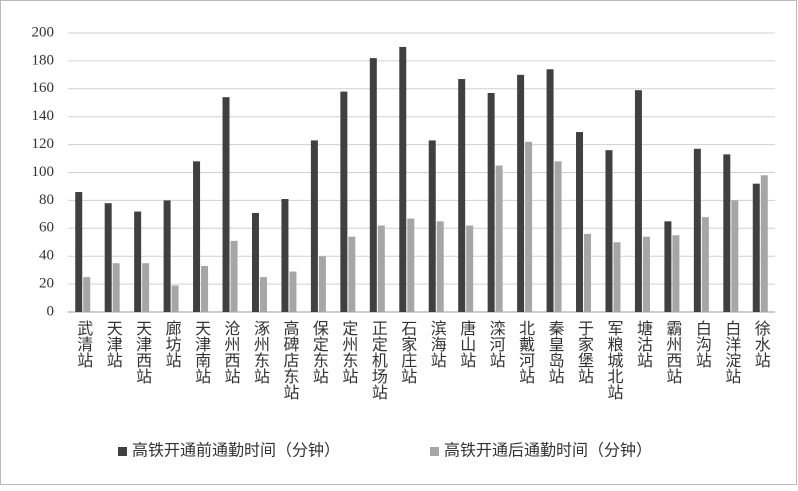 Image resolution: width=798 pixels, height=491 pixels. I want to click on x-tick-label: 定州东站, so click(348, 352).